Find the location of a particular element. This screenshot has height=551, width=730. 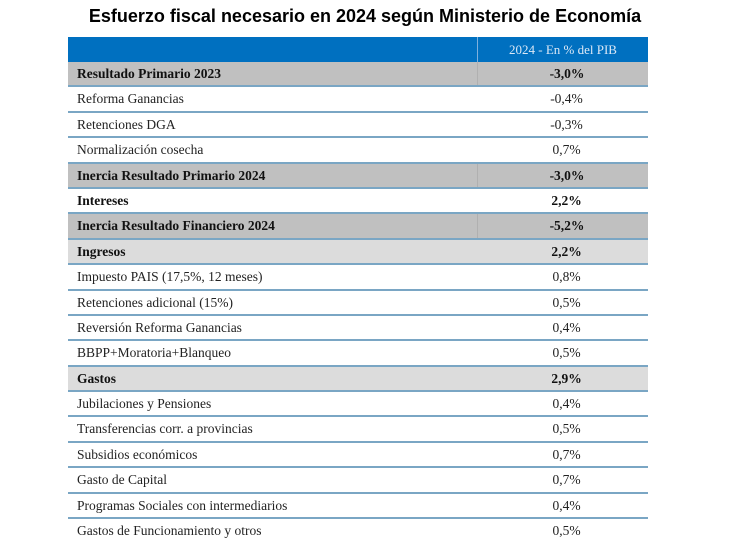

row-label: Inercia Resultado Primario 2024 is located at coordinates (171, 175).